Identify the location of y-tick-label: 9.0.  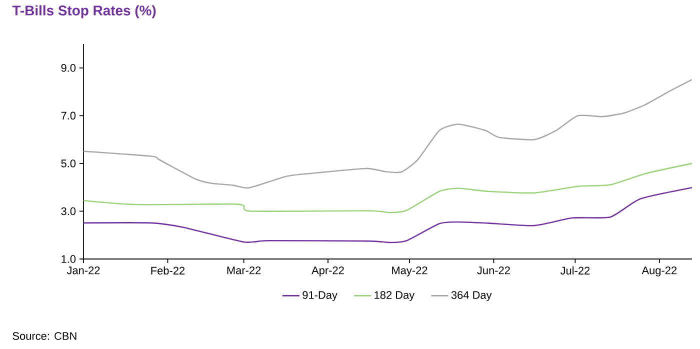
(68, 68).